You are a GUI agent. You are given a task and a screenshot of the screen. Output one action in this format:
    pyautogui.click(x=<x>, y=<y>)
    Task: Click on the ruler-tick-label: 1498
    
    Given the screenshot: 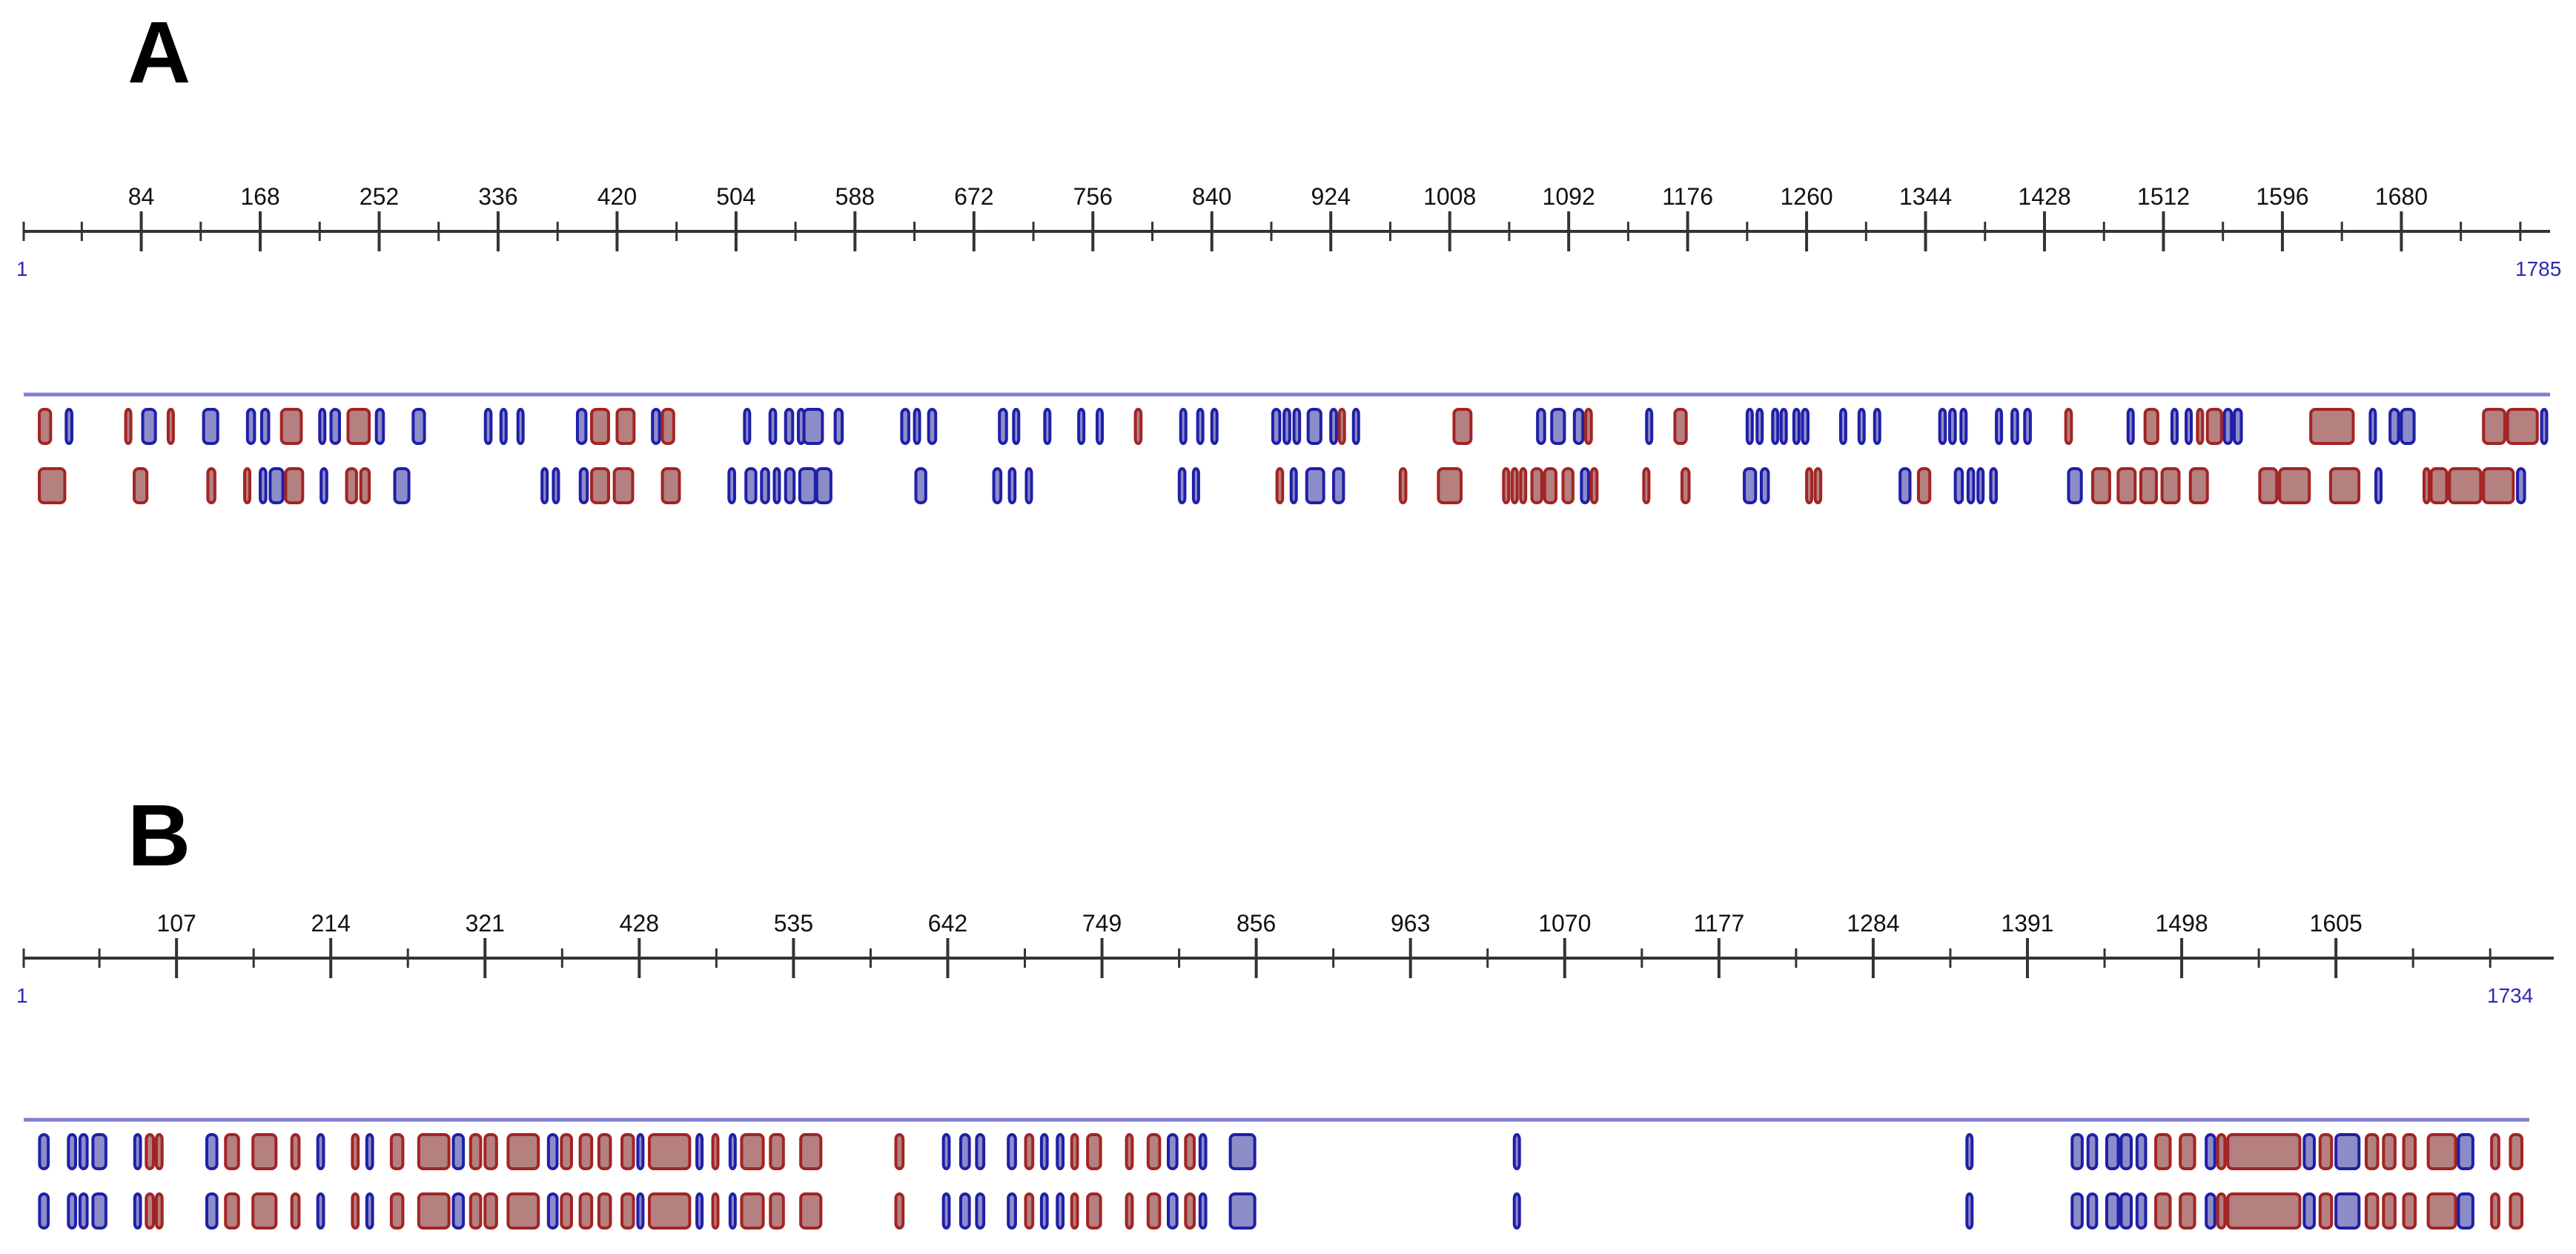 What is the action you would take?
    pyautogui.click(x=2181, y=923)
    